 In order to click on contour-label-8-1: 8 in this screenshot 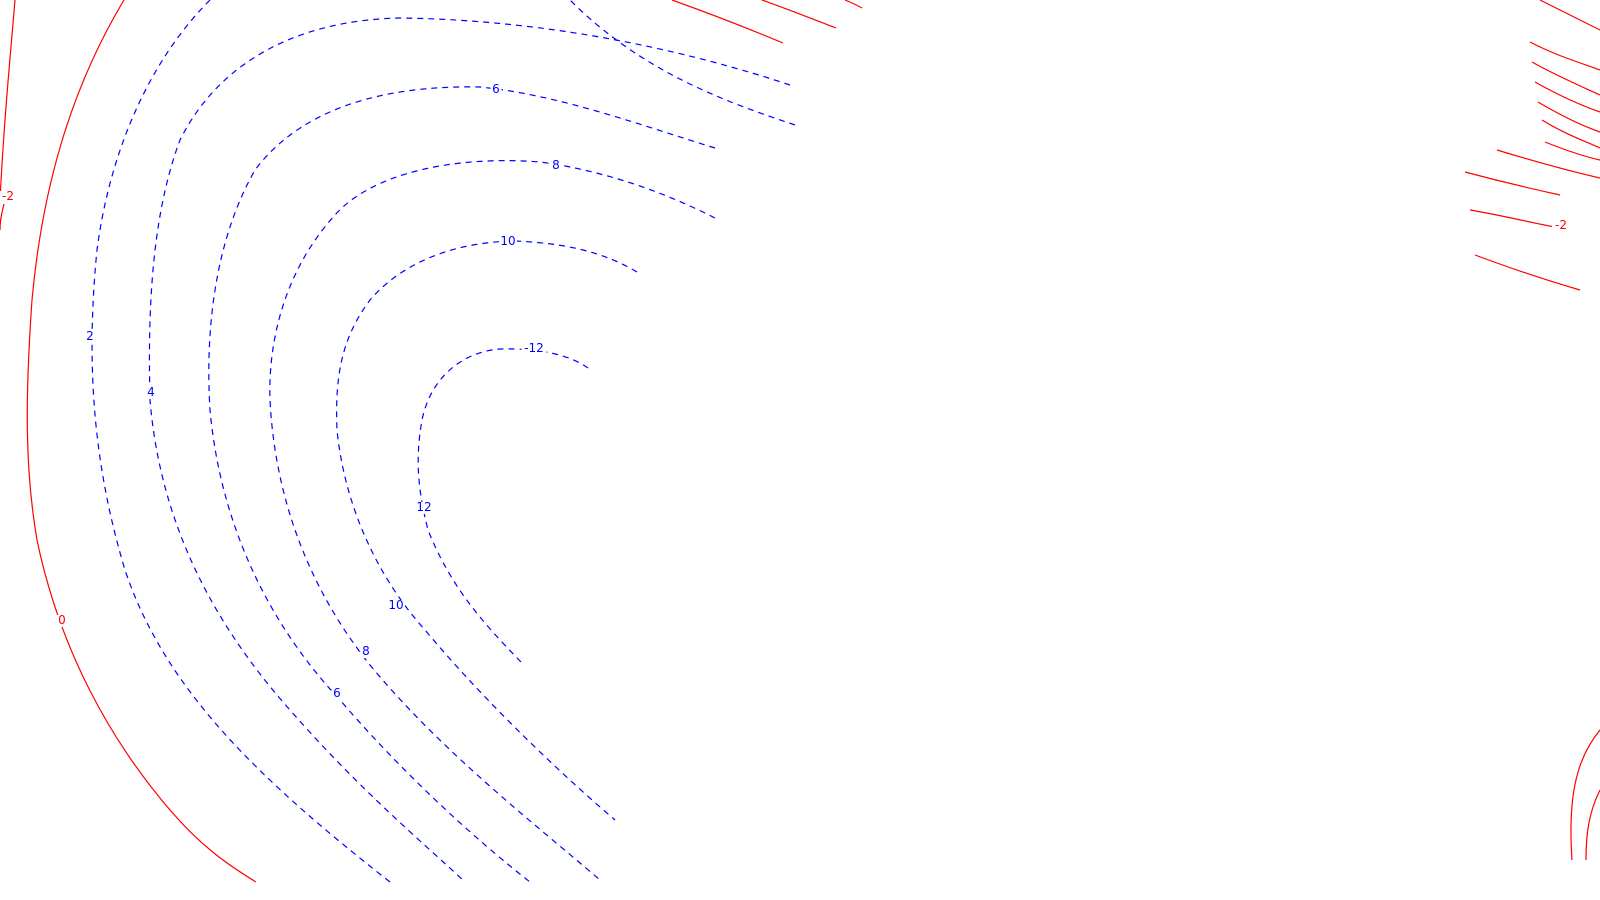, I will do `click(366, 651)`.